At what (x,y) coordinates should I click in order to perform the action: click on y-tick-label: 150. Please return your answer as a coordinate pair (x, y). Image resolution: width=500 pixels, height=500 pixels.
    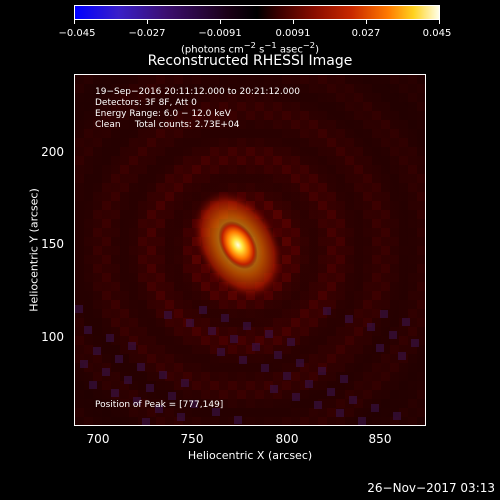
    Looking at the image, I should click on (52, 244).